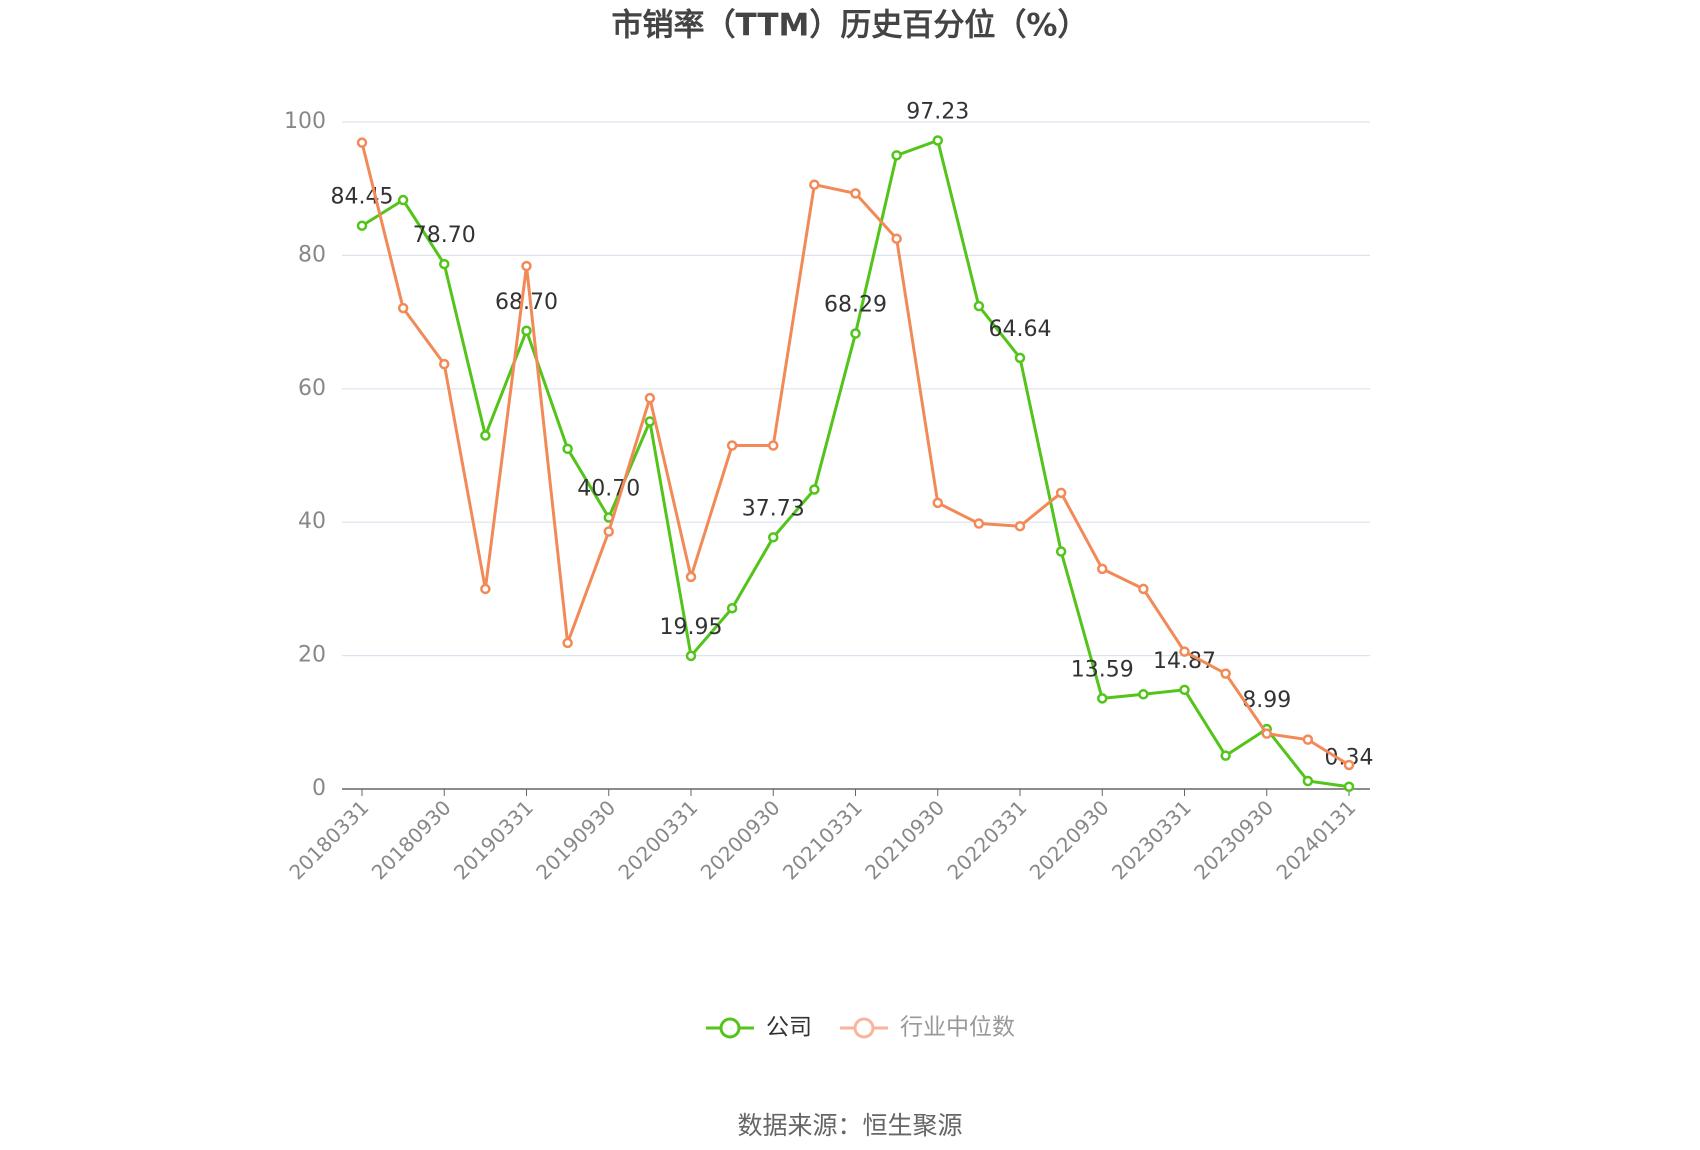  Describe the element at coordinates (312, 521) in the screenshot. I see `y-tick-label: 40` at that location.